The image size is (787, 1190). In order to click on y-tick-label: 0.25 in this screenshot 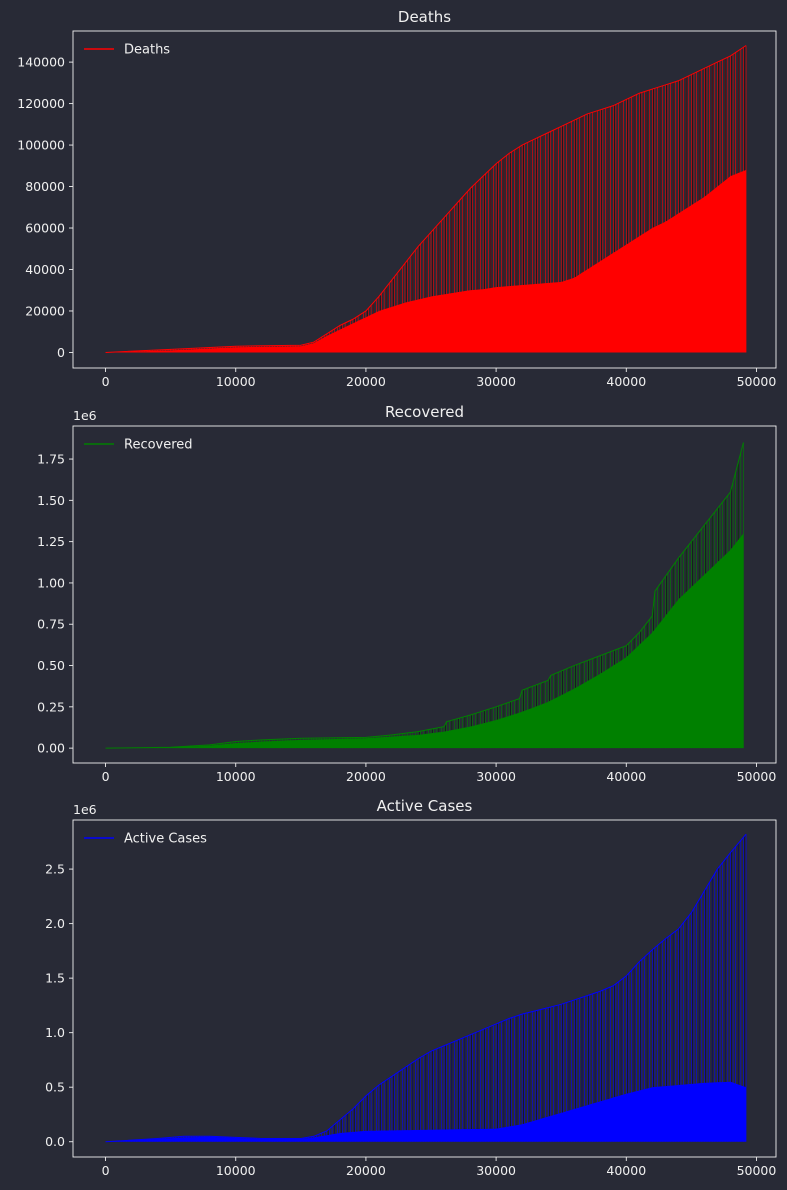, I will do `click(51, 706)`.